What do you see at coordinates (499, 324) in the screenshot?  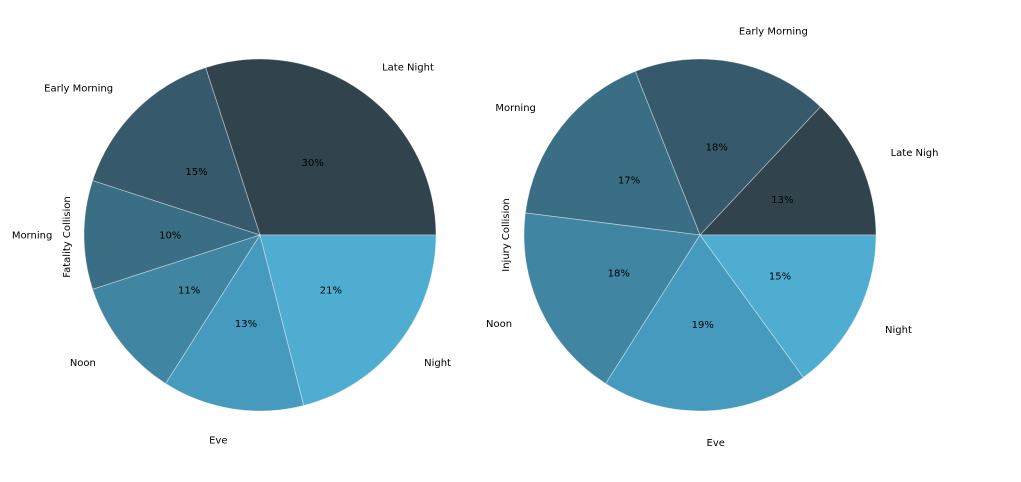 I see `right-pie-label-noon: Noon` at bounding box center [499, 324].